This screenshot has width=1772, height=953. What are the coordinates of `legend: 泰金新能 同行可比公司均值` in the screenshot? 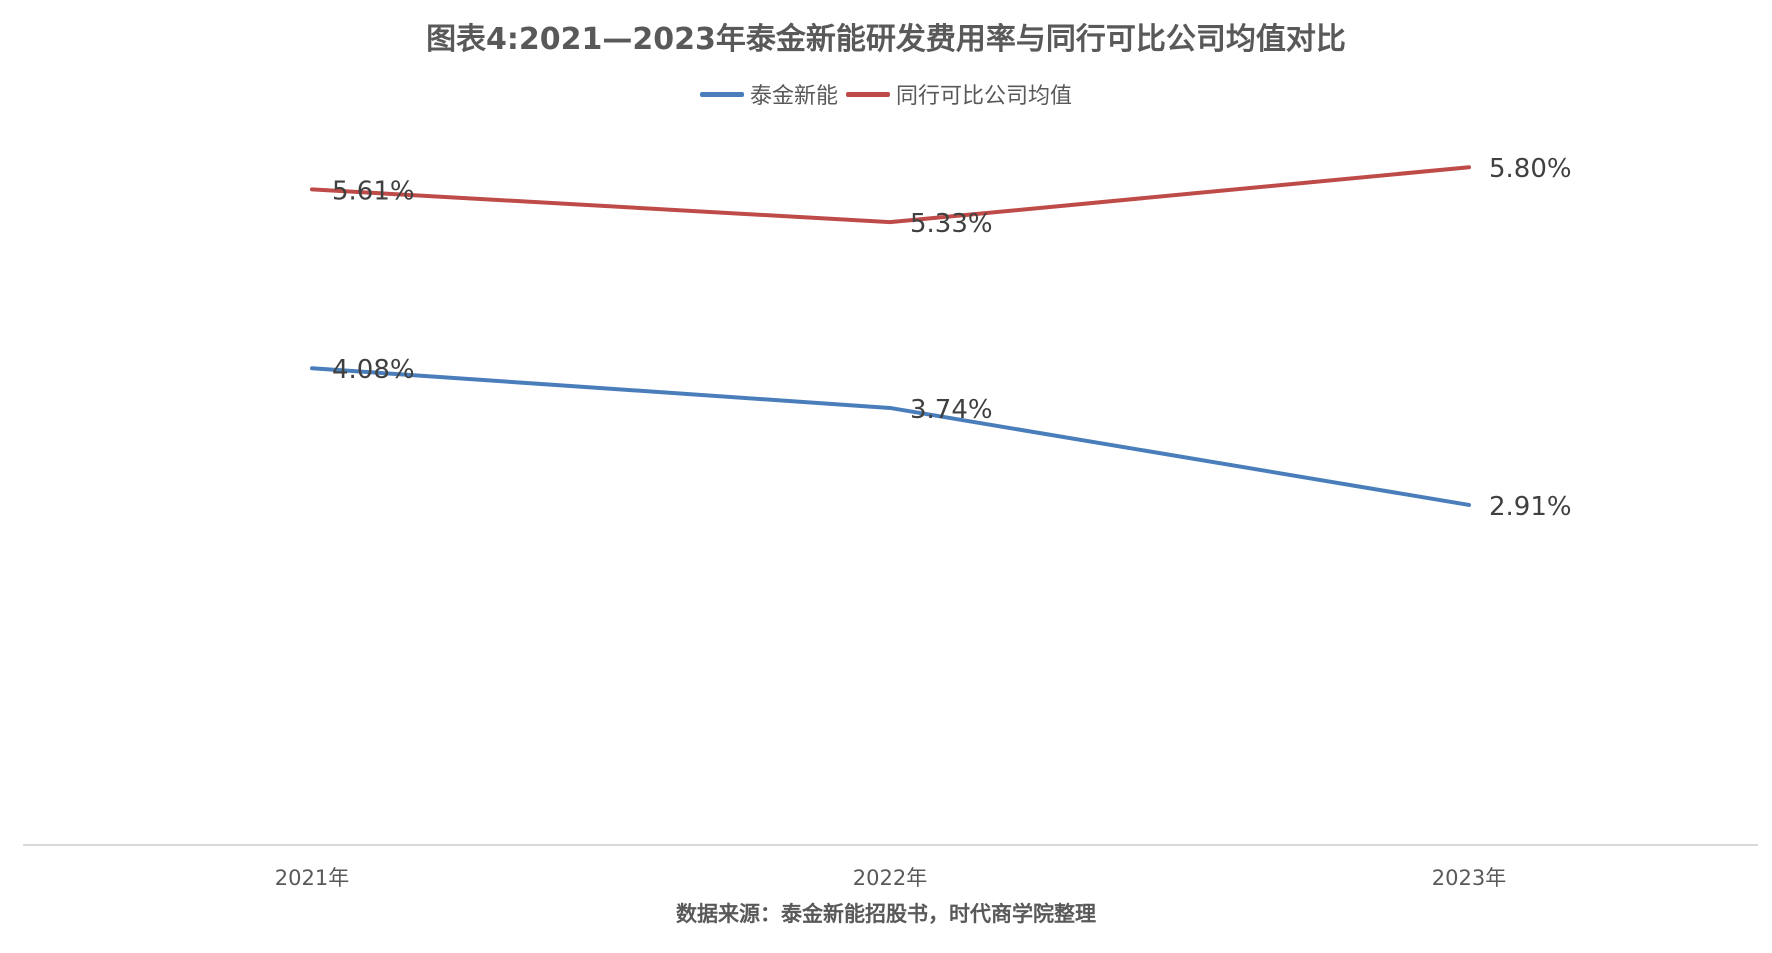 It's located at (886, 94).